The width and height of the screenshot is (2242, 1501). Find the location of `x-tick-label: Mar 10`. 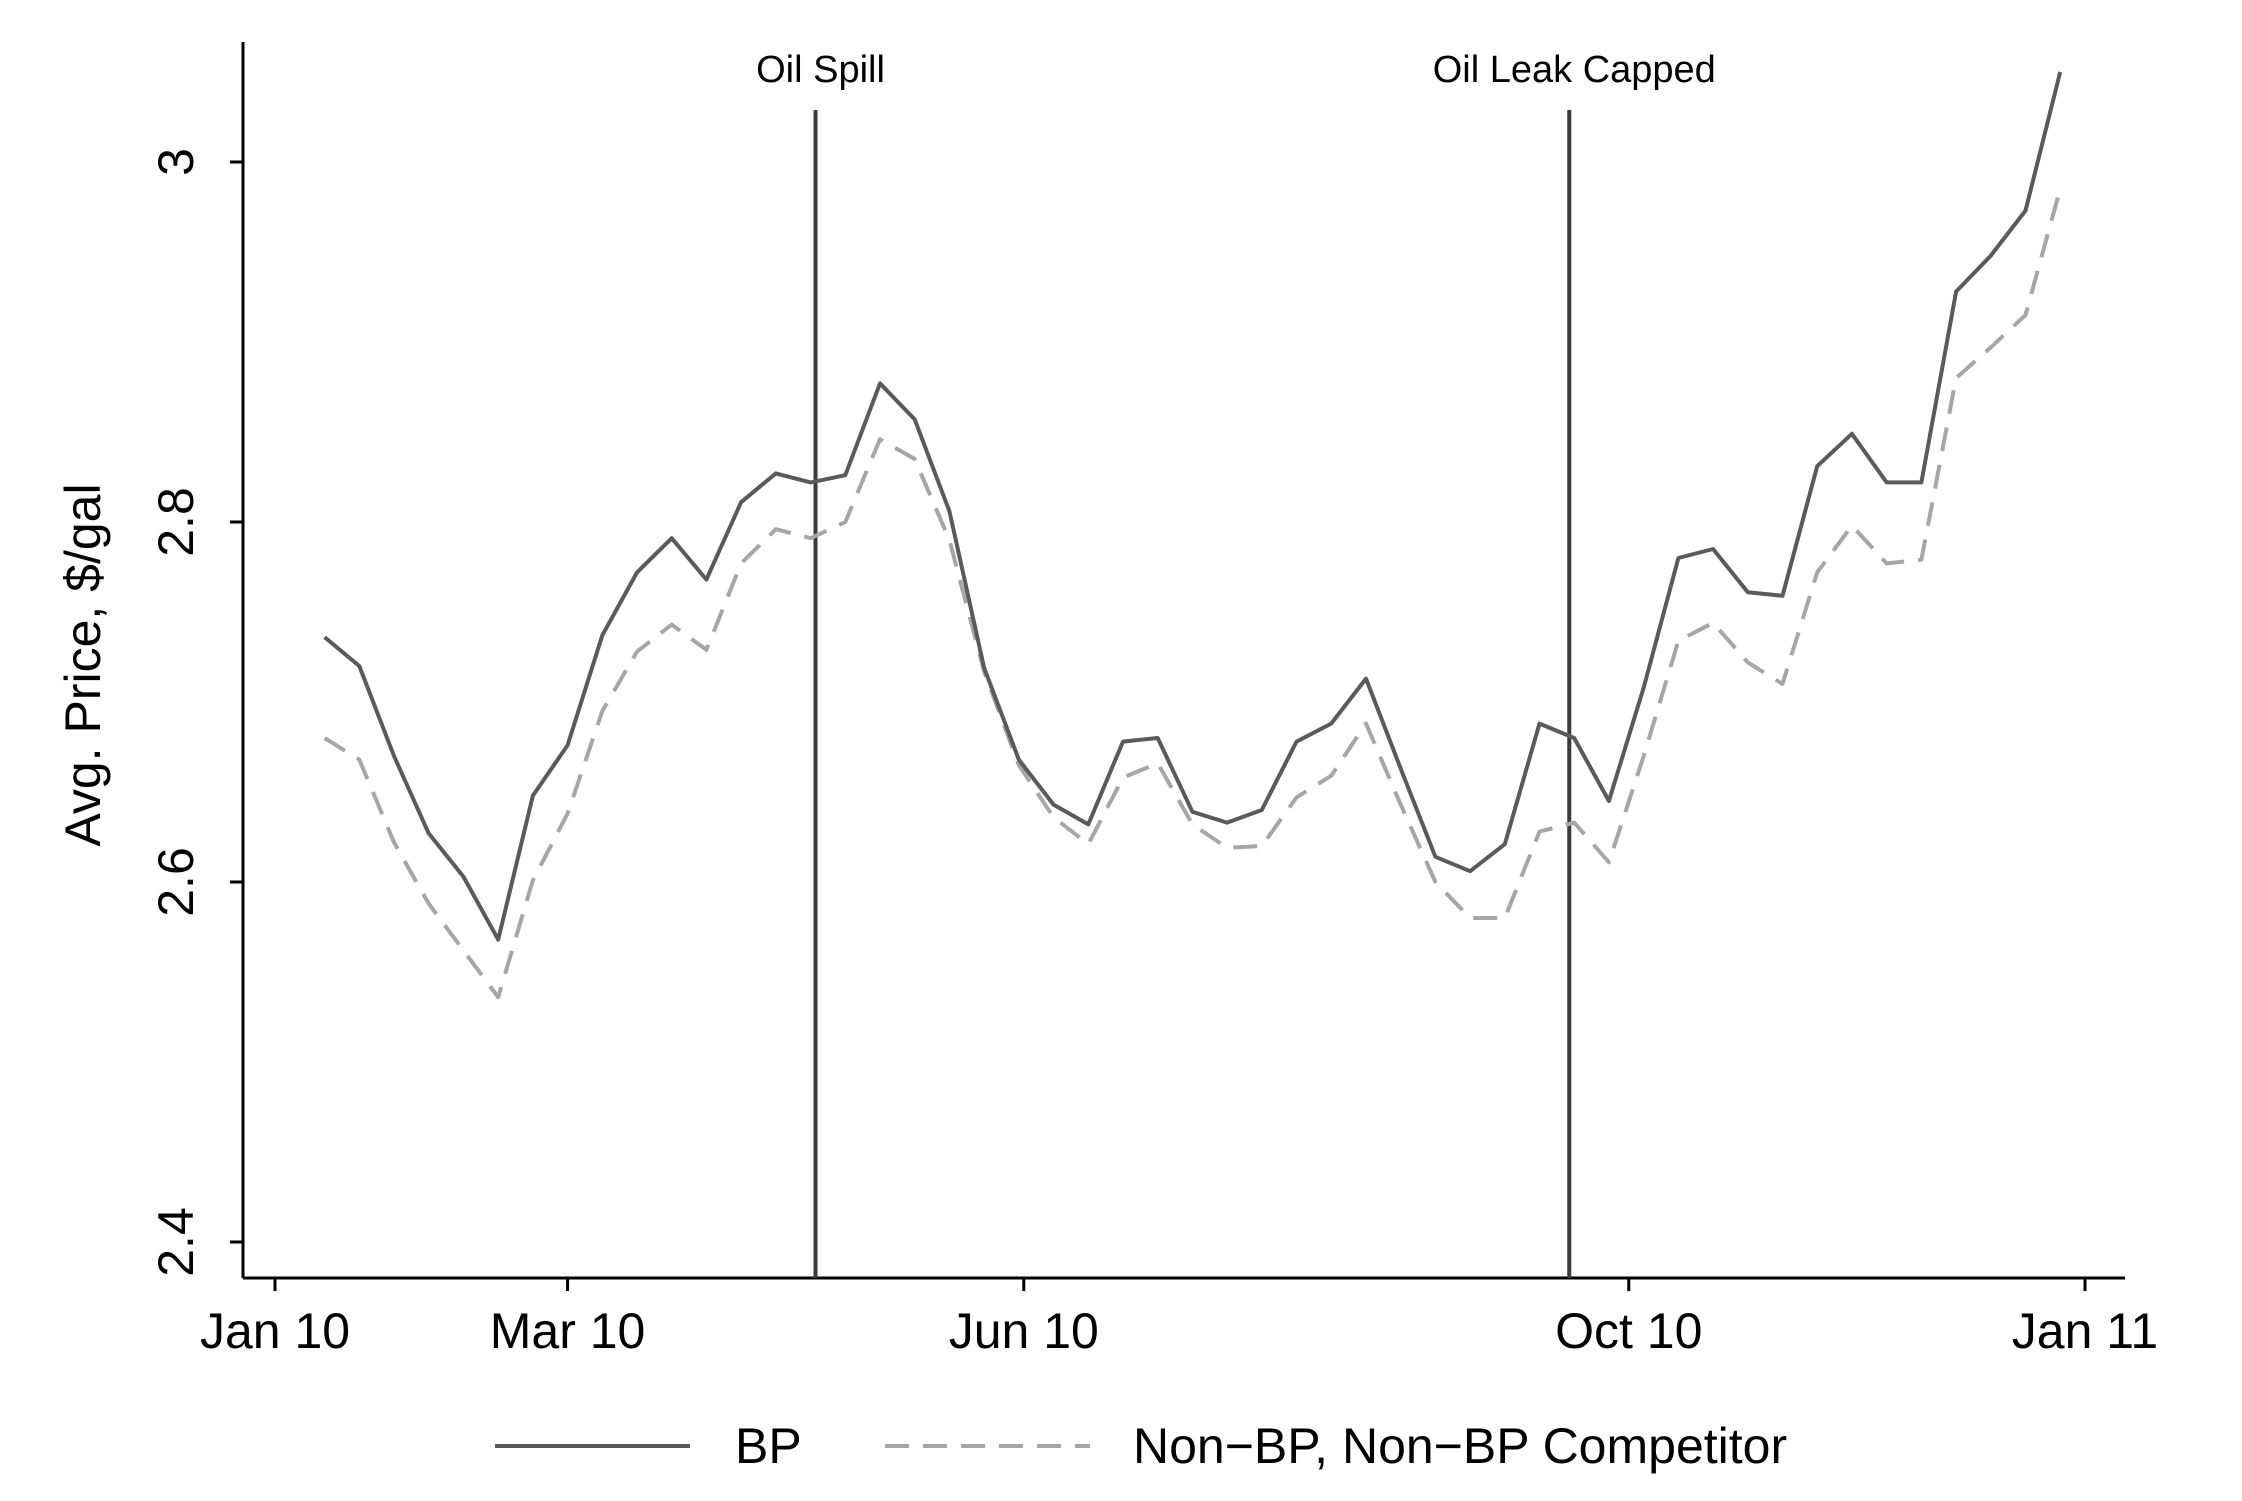

x-tick-label: Mar 10 is located at coordinates (568, 1331).